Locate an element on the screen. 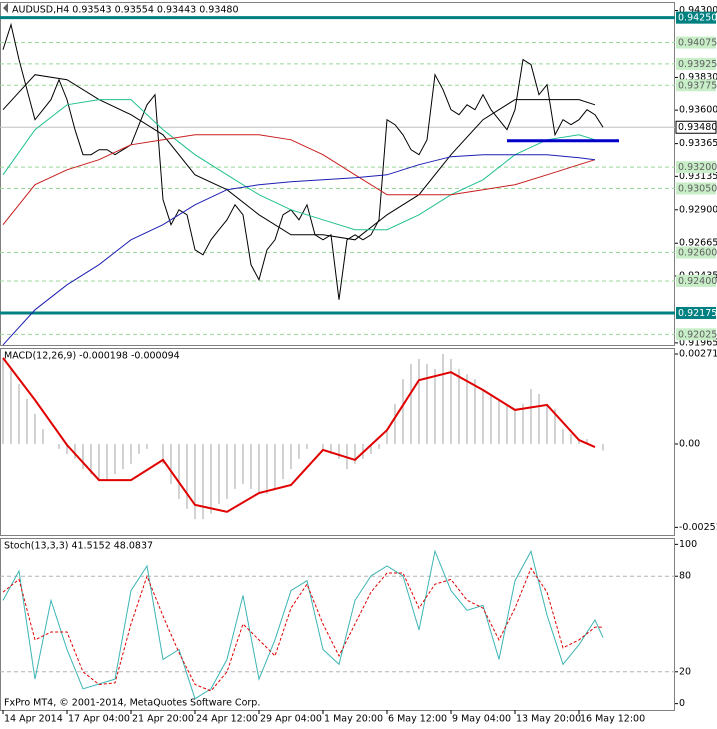 This screenshot has width=717, height=729. y-tick-label: 20 is located at coordinates (685, 671).